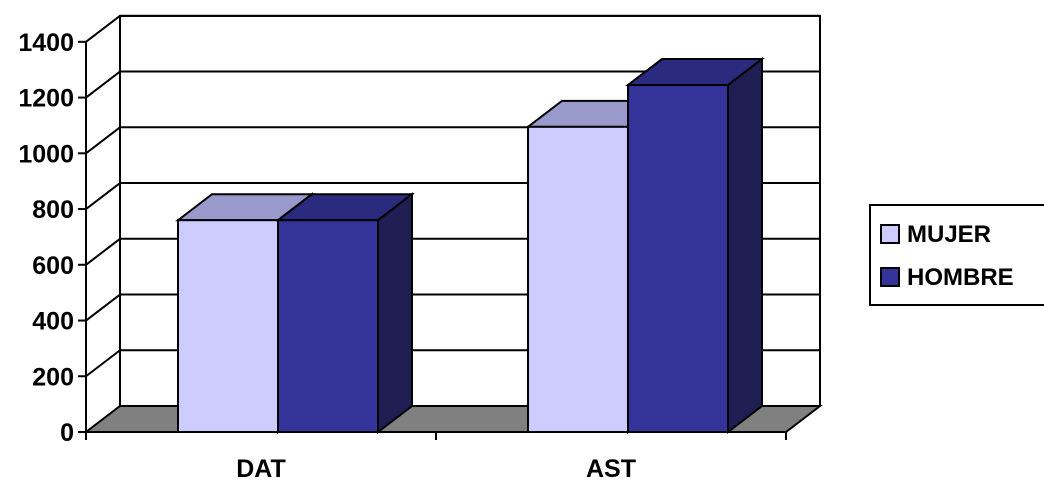 This screenshot has height=482, width=1044. I want to click on legend-box, so click(956, 255).